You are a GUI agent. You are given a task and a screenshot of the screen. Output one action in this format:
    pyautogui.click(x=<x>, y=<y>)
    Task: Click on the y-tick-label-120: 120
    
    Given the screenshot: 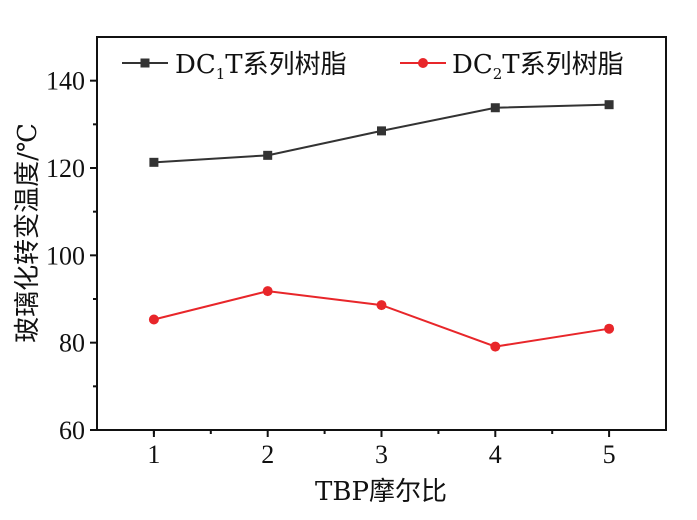 What is the action you would take?
    pyautogui.click(x=65, y=168)
    